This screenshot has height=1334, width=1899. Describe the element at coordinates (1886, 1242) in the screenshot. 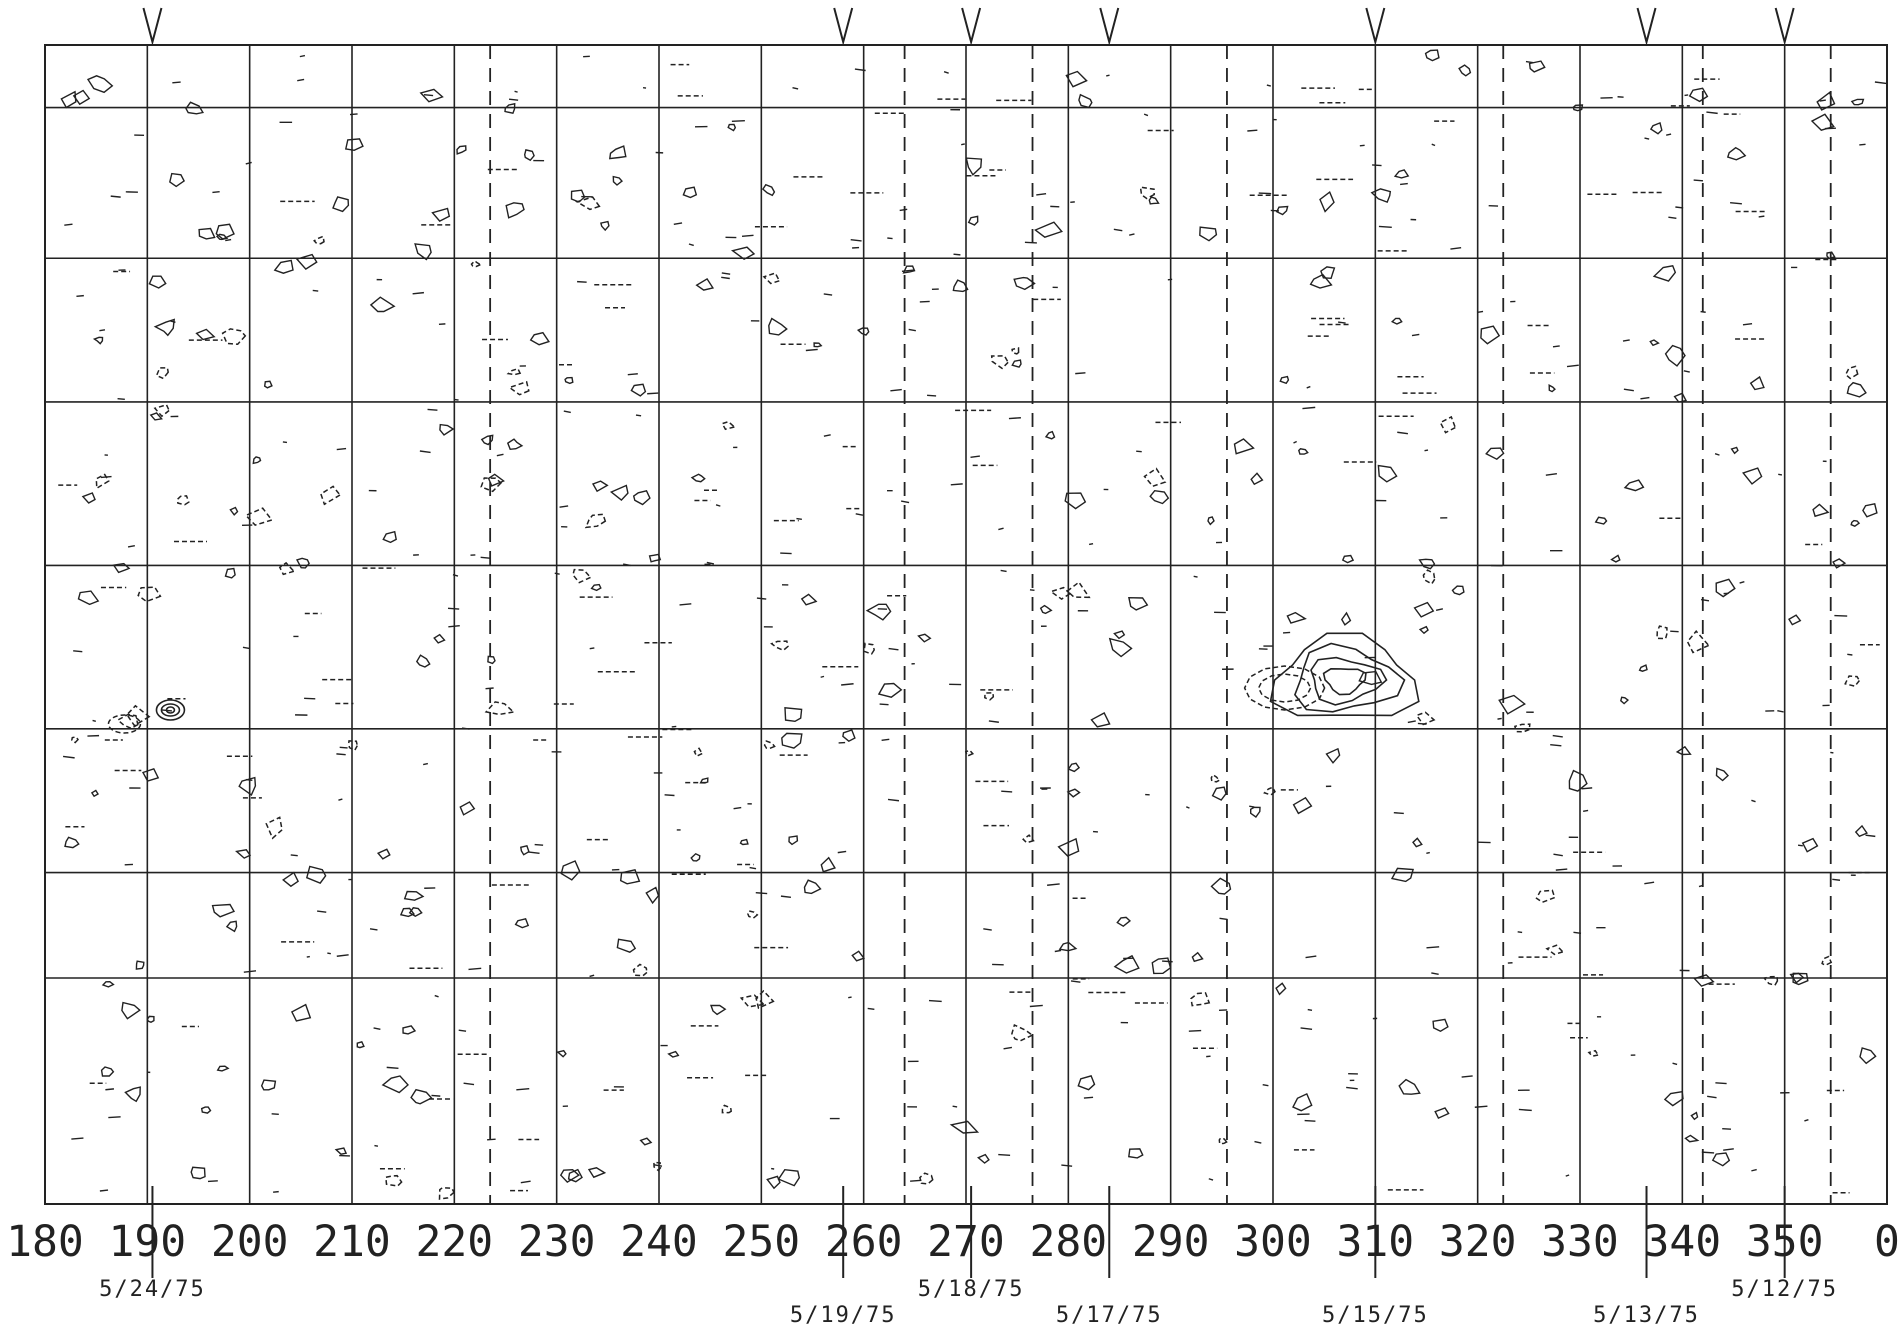

I see `x-tick-label: 0` at that location.